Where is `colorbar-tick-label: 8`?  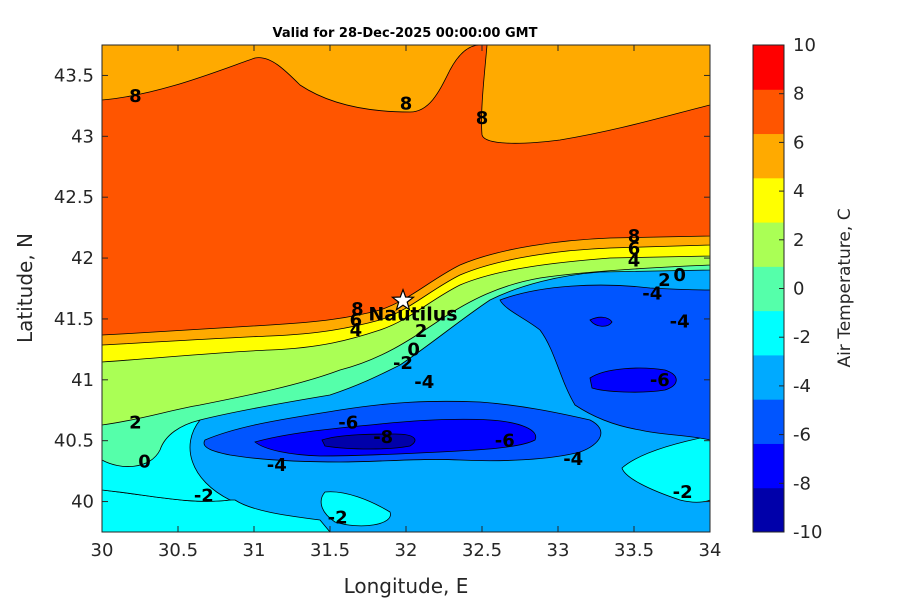
colorbar-tick-label: 8 is located at coordinates (798, 94).